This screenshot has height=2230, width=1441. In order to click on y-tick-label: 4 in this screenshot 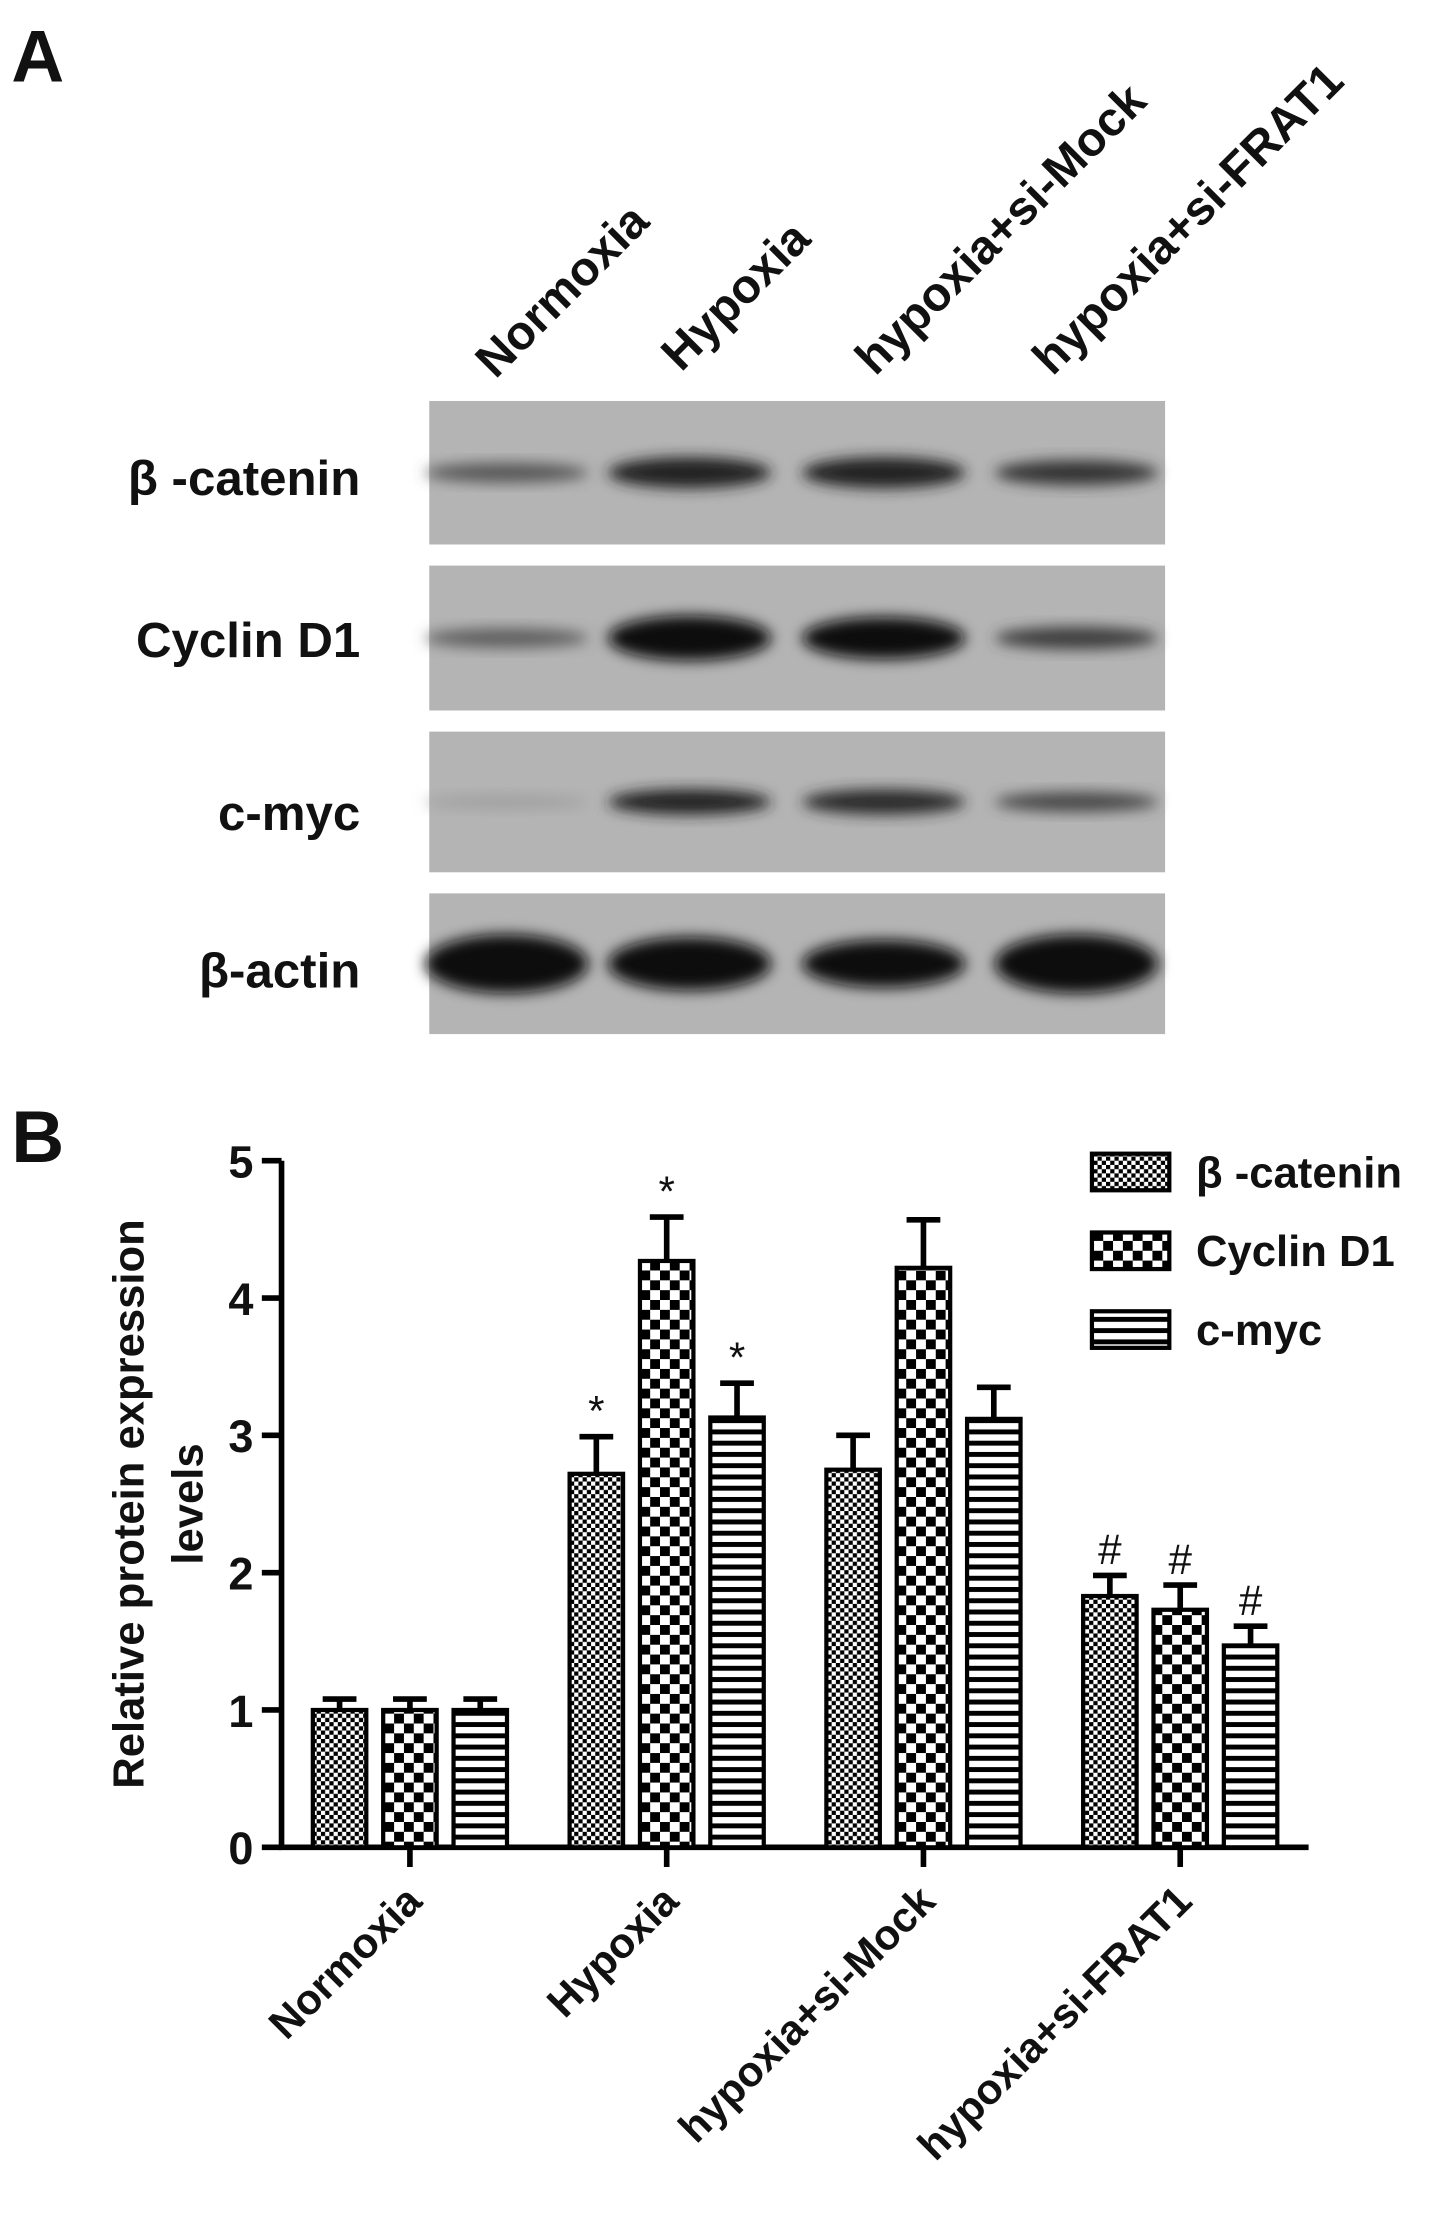, I will do `click(240, 1299)`.